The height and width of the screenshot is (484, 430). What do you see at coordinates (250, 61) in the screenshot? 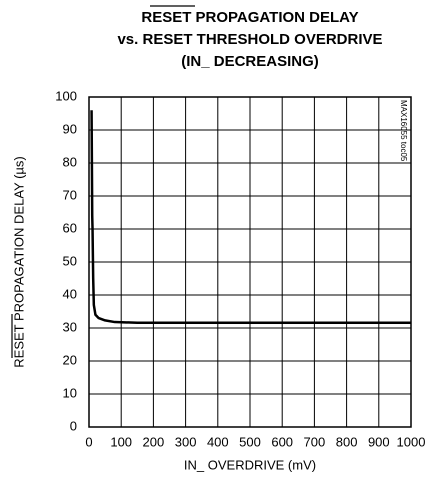
I see `chart-title-line: (IN_ DECREASING)` at bounding box center [250, 61].